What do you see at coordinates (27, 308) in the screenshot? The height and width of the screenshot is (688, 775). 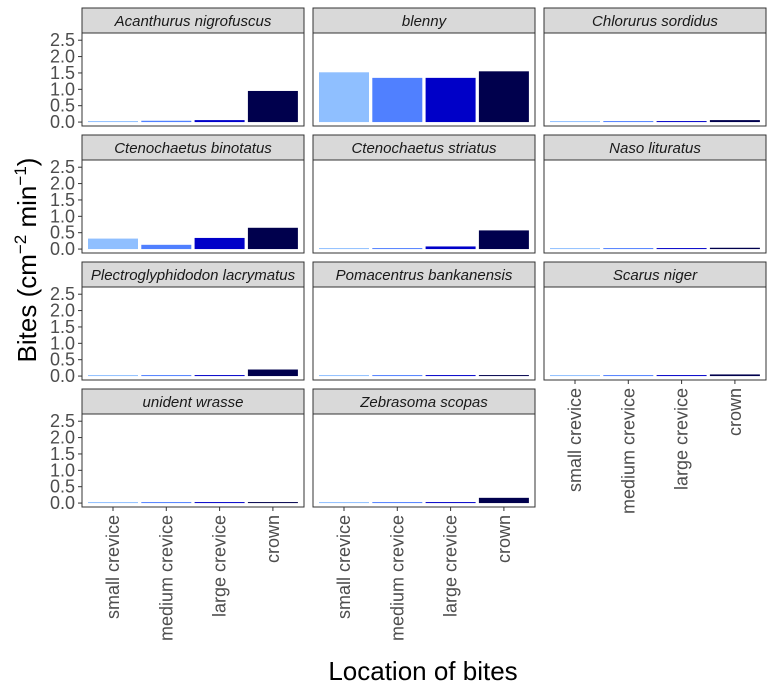 I see `y-axis-title-main: Bites (cm` at bounding box center [27, 308].